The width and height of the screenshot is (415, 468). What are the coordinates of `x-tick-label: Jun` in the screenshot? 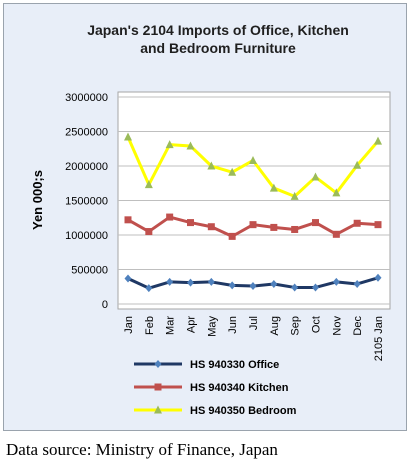 It's located at (233, 325).